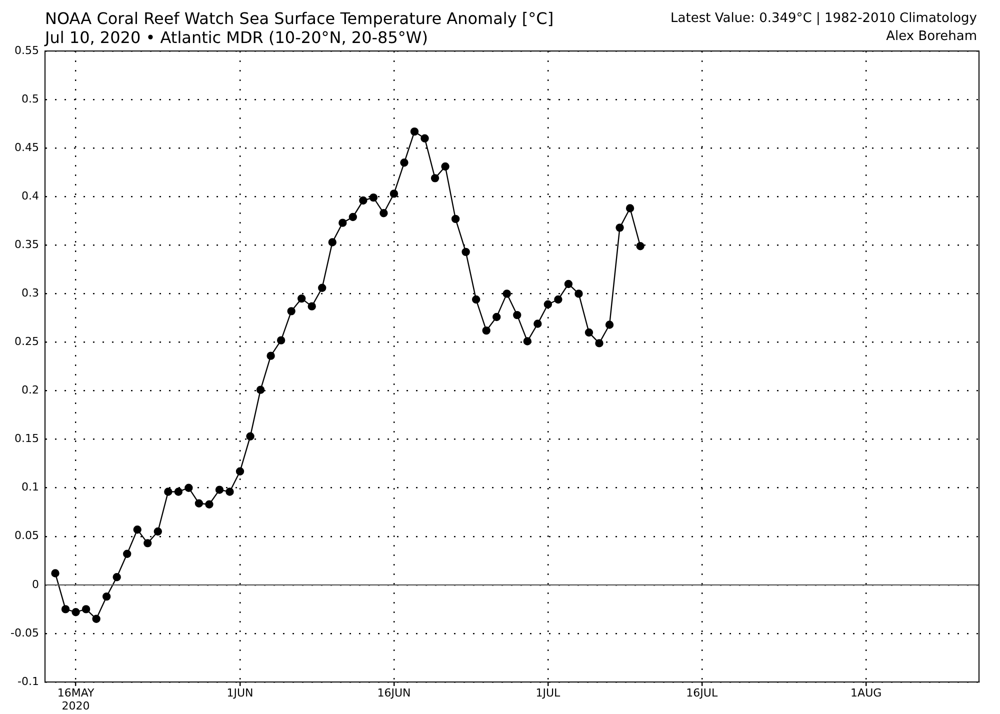 This screenshot has height=714, width=1000. What do you see at coordinates (394, 693) in the screenshot?
I see `x-tick-label: 16JUN` at bounding box center [394, 693].